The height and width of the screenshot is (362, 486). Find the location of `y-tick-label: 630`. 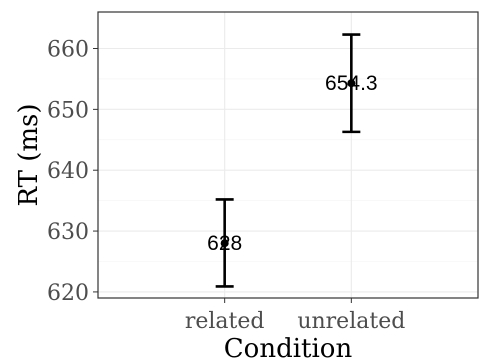

y-tick-label: 630 is located at coordinates (68, 232).